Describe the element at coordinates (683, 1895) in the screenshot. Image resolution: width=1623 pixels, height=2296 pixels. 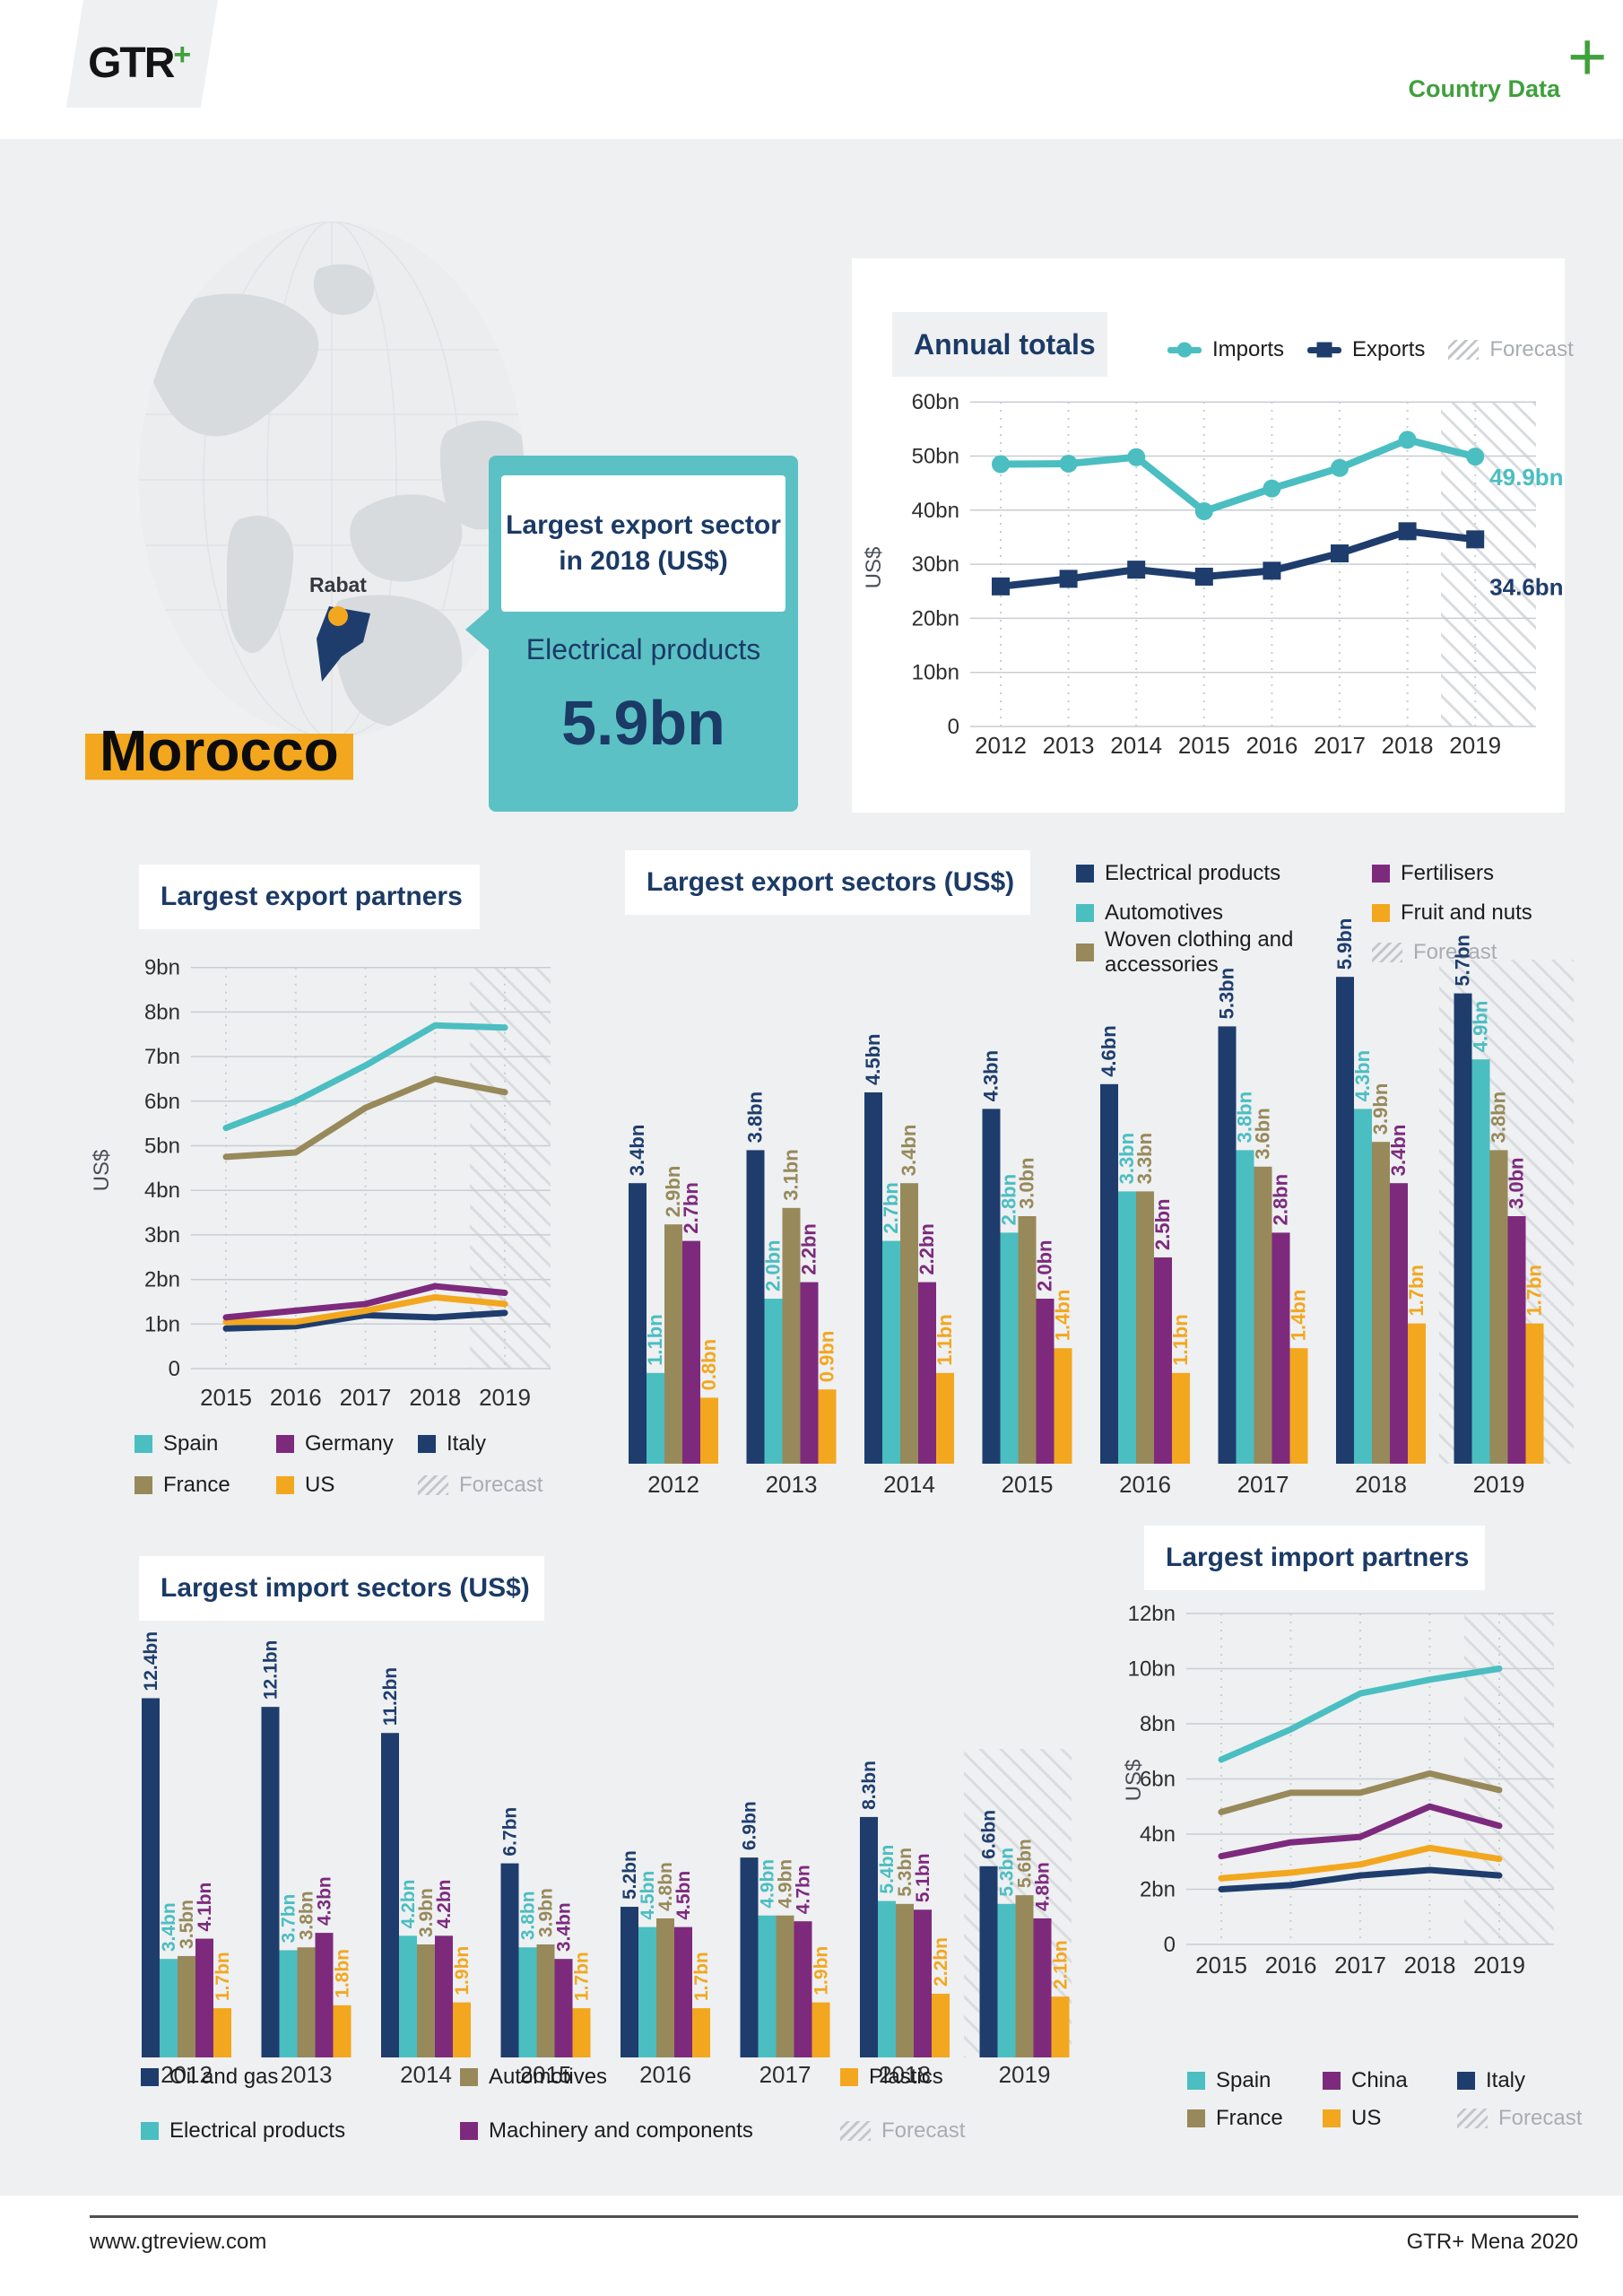
I see `value-label: 4.5bn` at that location.